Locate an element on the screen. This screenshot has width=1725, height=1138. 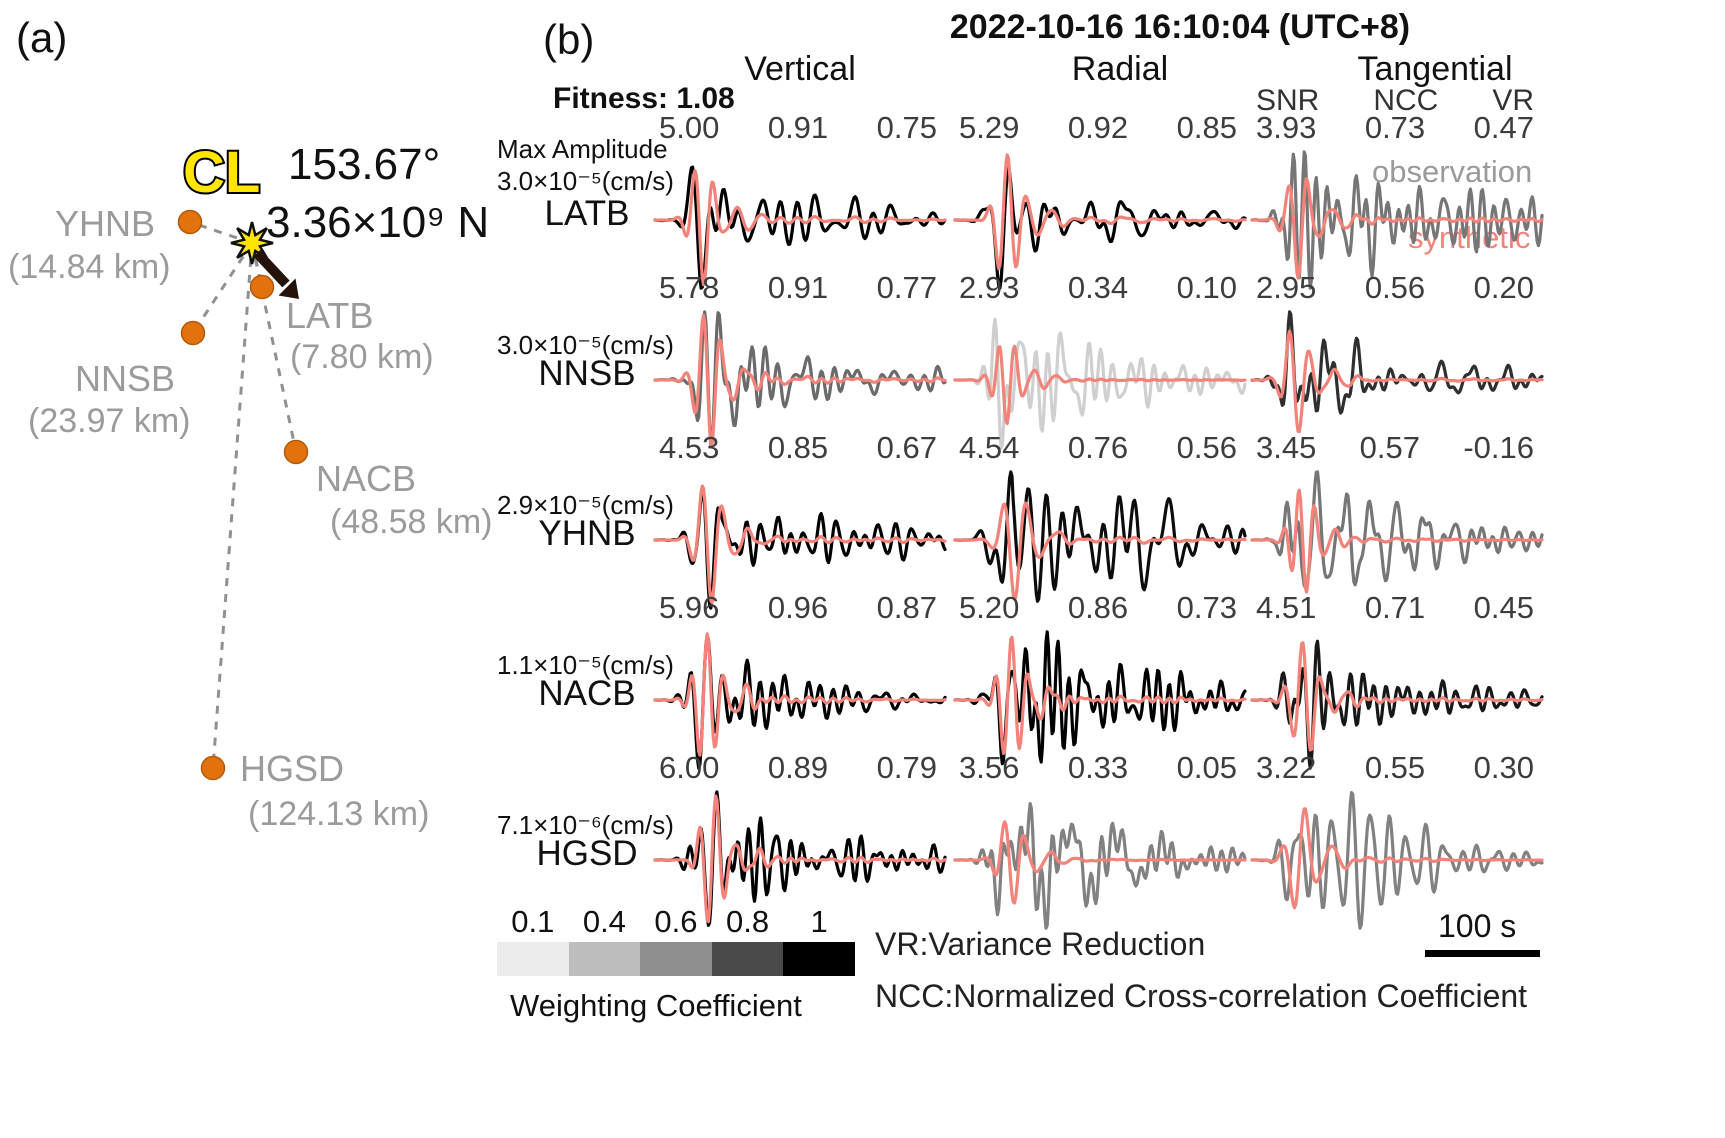
trace-nnsb-radial is located at coordinates (1100, 383).